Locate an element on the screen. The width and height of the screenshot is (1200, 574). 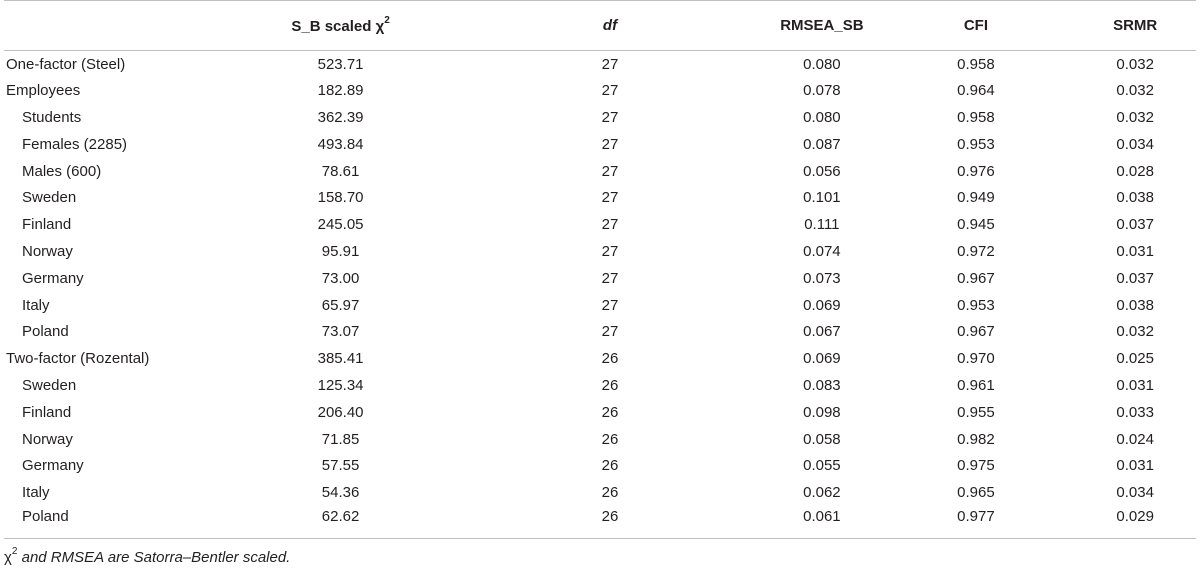
cell-cfi: 0.965 is located at coordinates (976, 493).